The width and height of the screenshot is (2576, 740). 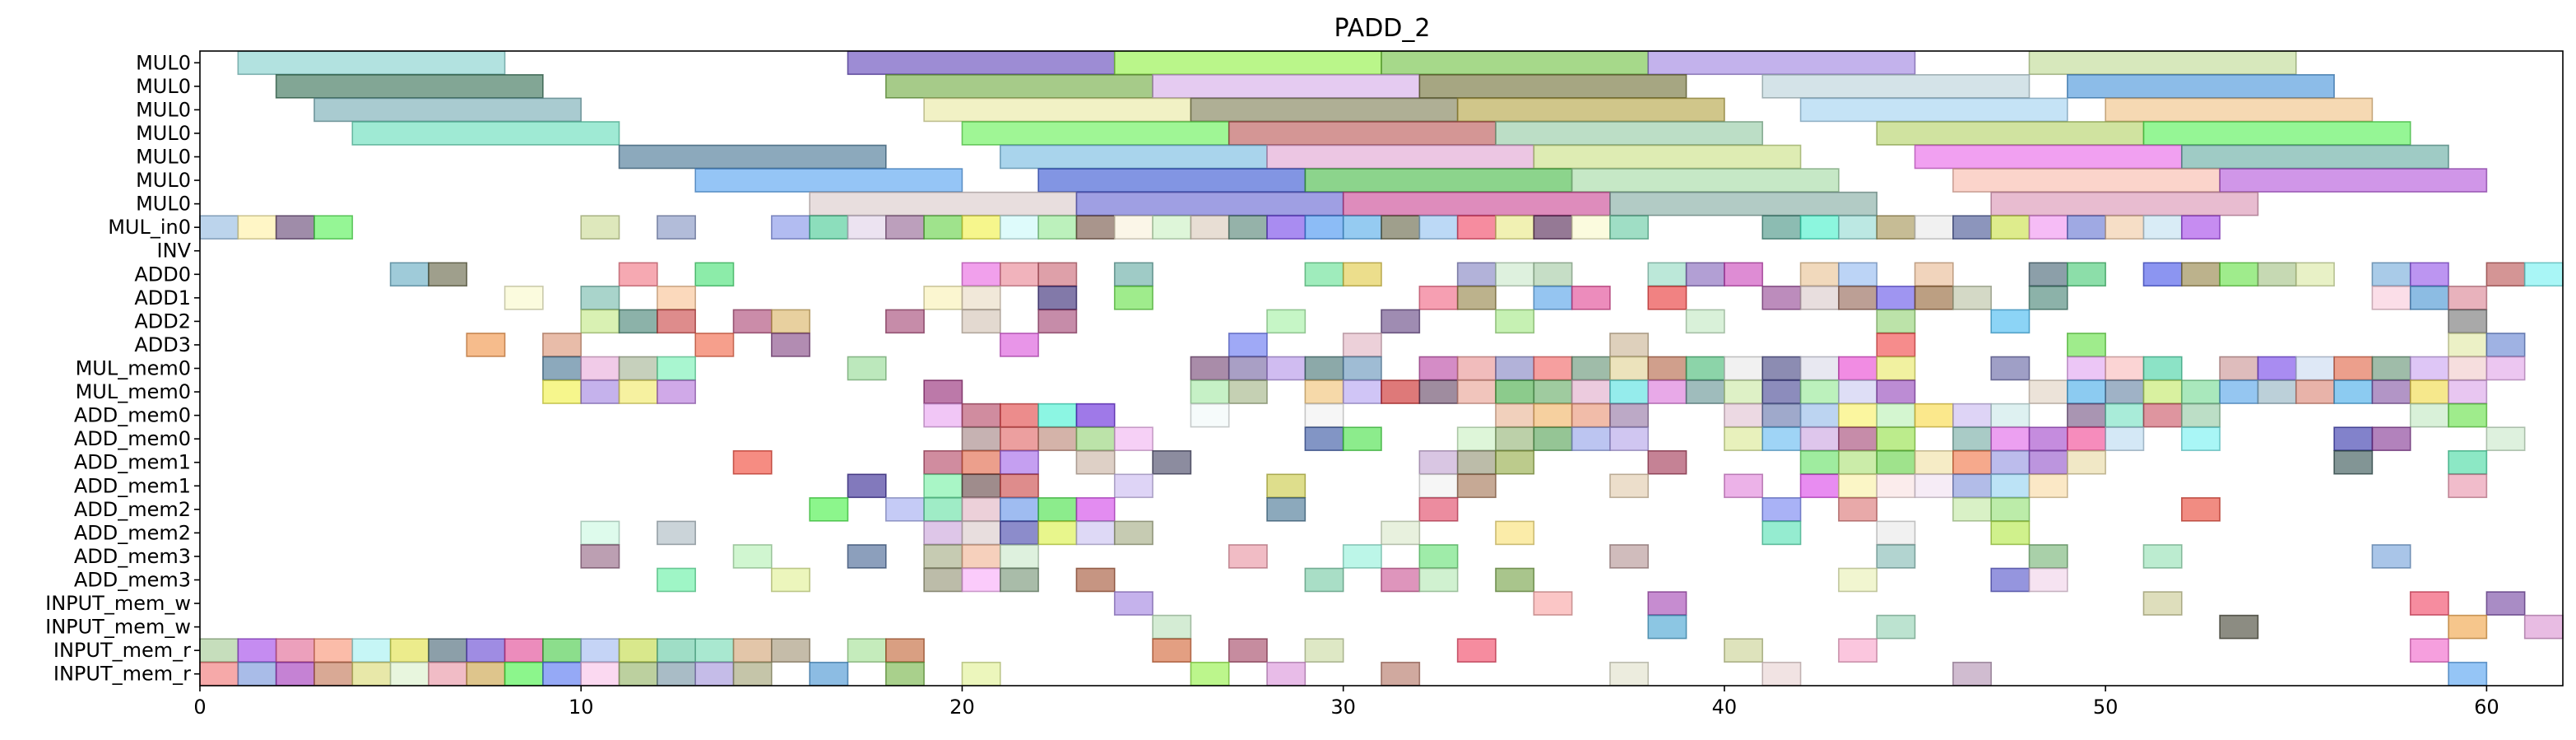 What do you see at coordinates (118, 603) in the screenshot?
I see `y-tick-label: INPUT_mem_w` at bounding box center [118, 603].